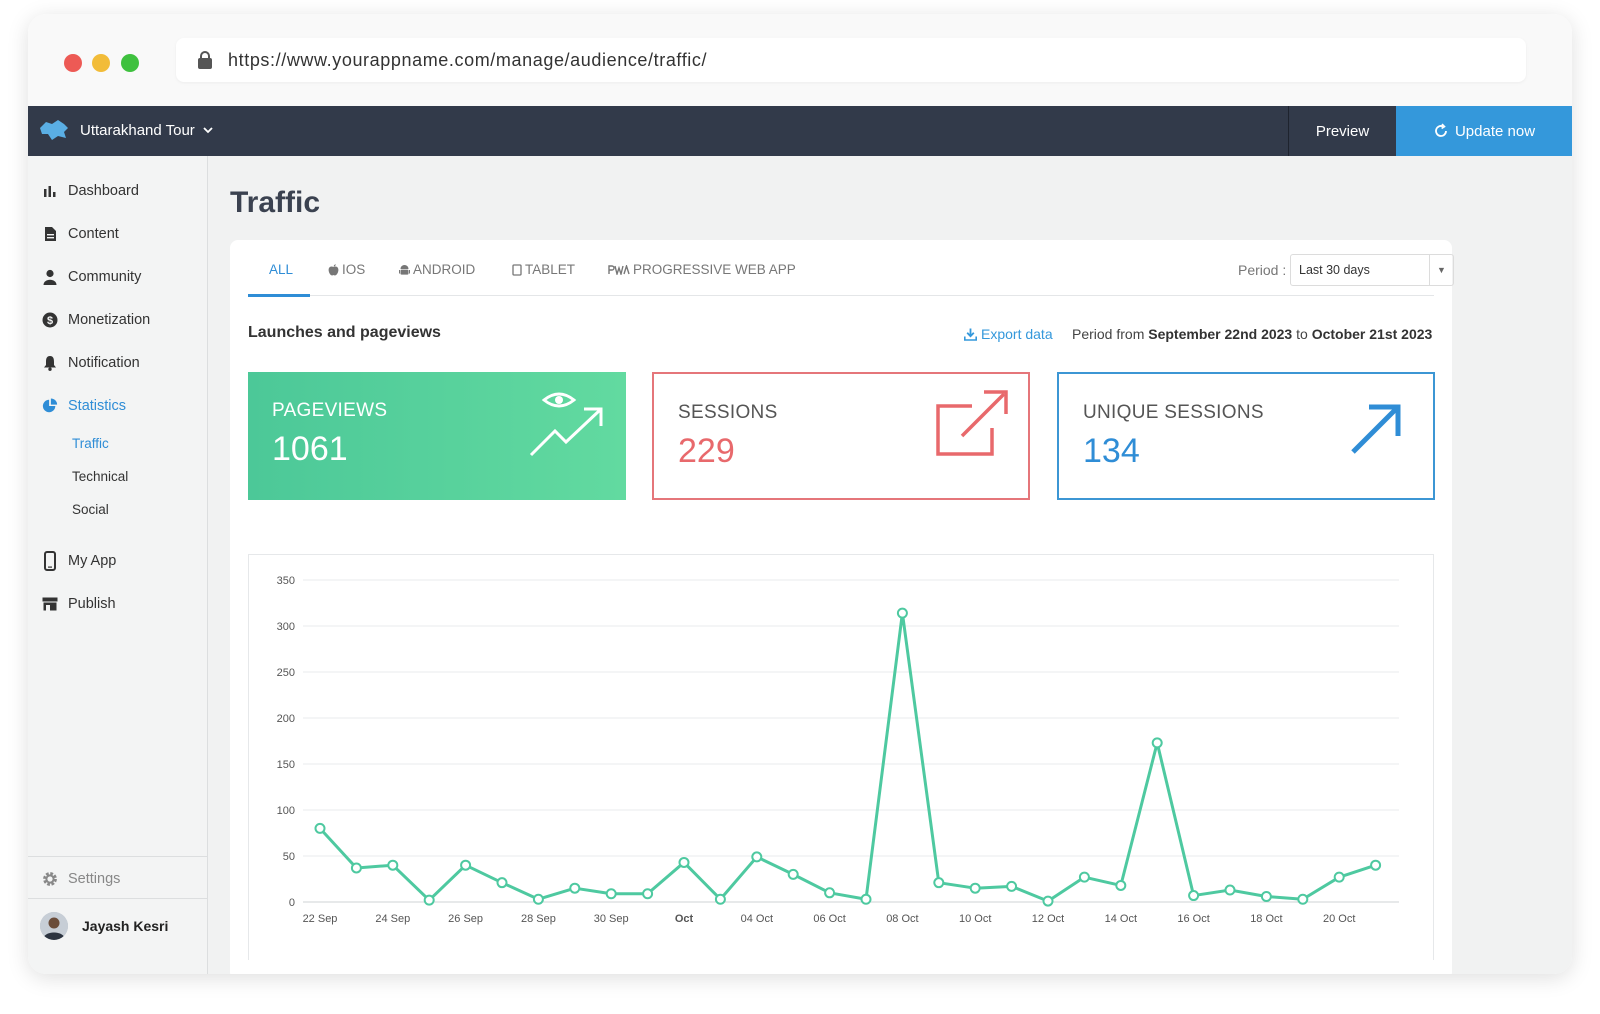  Describe the element at coordinates (714, 269) in the screenshot. I see `tab-label: PROGRESSIVE WEB APP` at that location.